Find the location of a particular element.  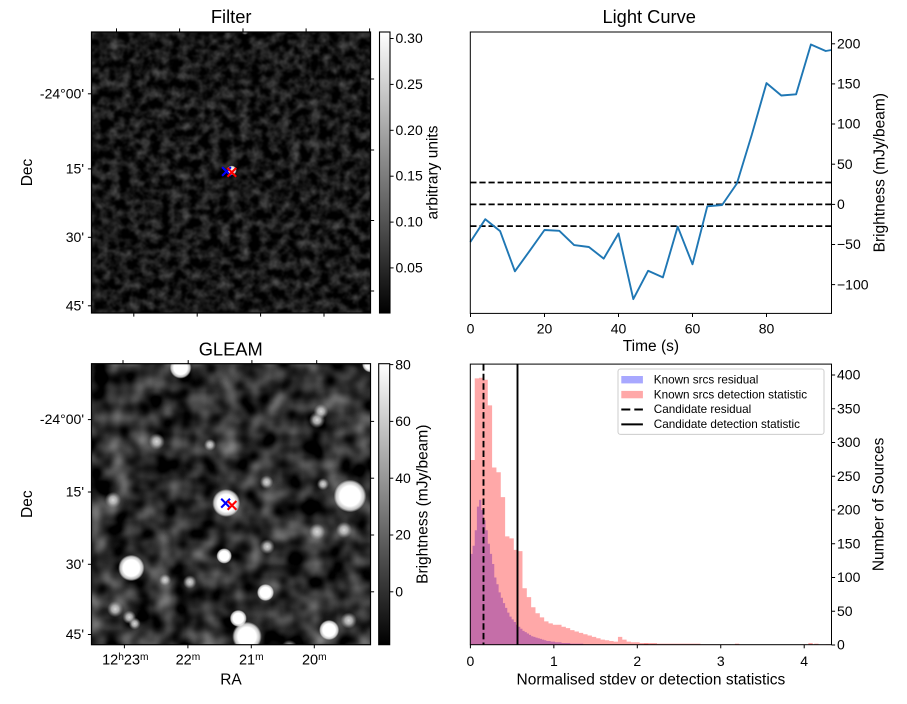

svg-text: 22m is located at coordinates (188, 660).